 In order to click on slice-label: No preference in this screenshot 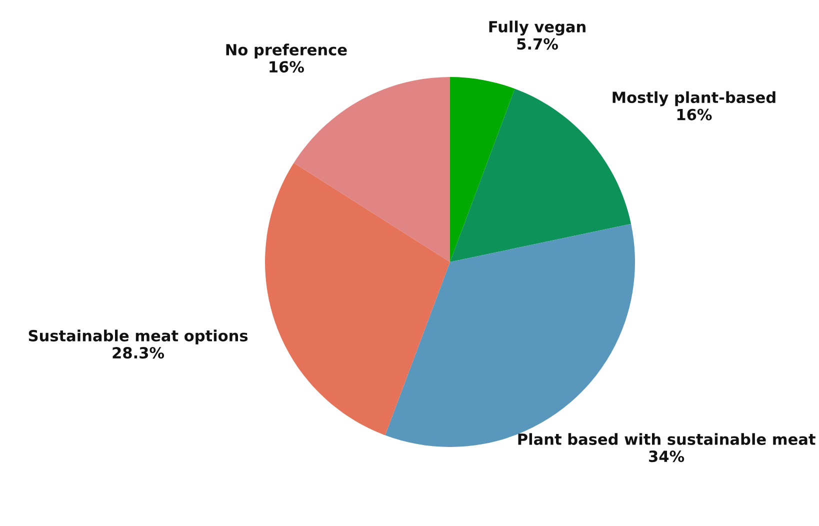, I will do `click(286, 51)`.